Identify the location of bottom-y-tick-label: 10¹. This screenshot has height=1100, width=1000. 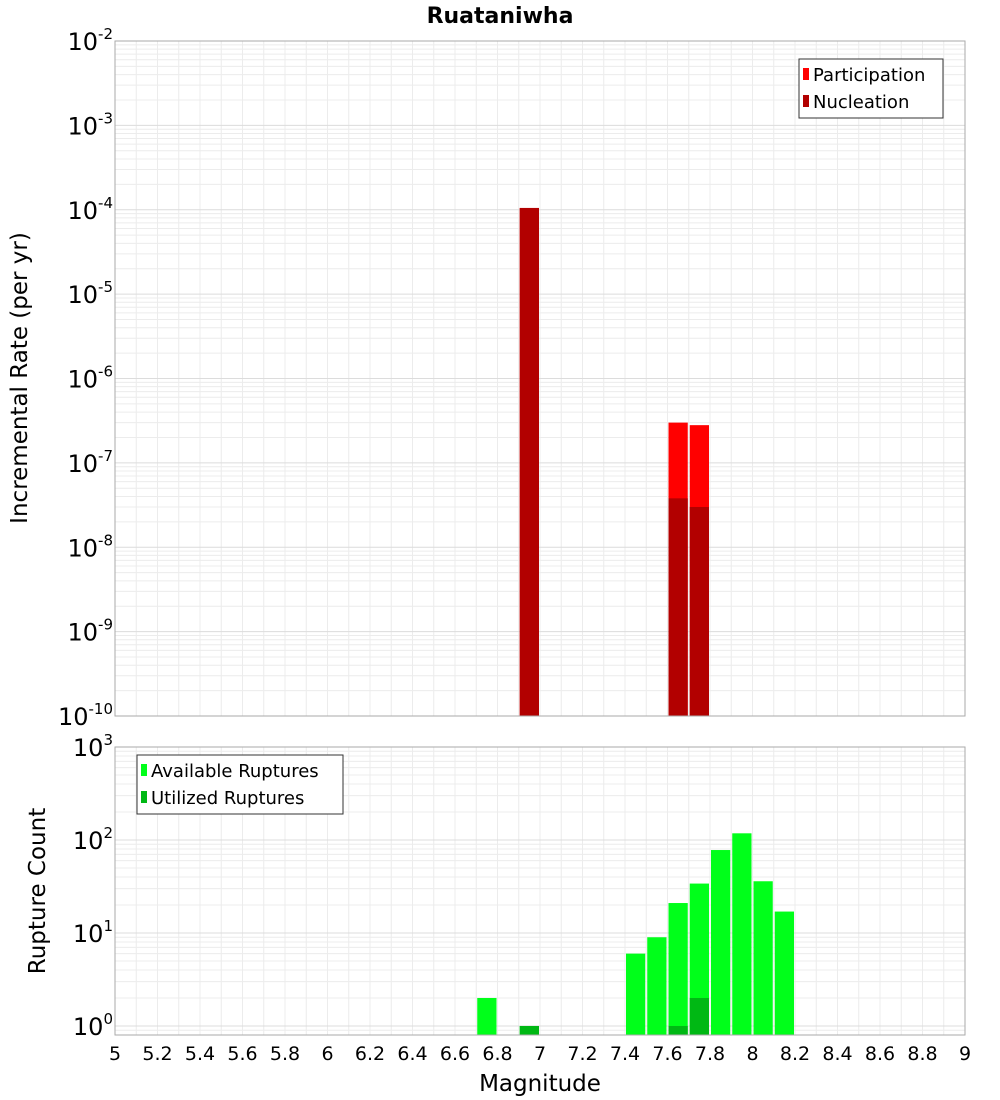
(93, 932).